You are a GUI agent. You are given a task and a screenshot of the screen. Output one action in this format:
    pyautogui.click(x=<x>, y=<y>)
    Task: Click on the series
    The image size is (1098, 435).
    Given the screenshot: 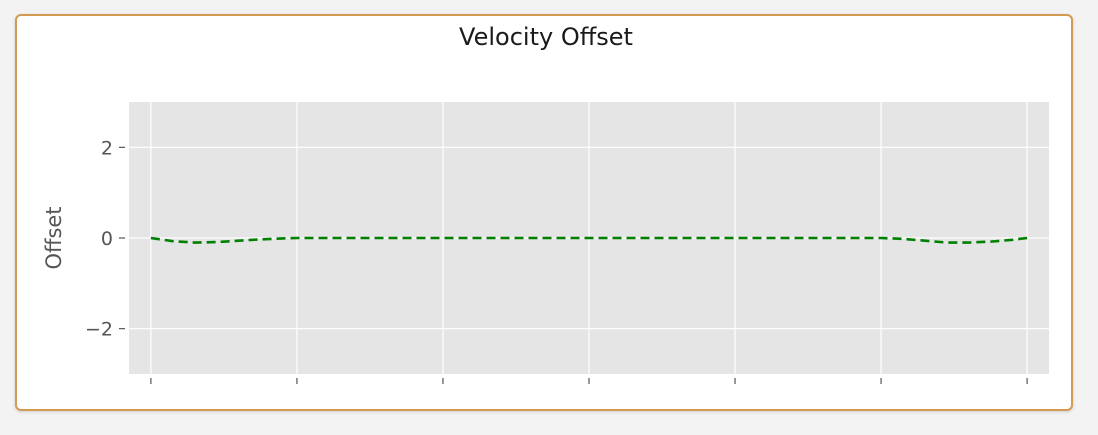 What is the action you would take?
    pyautogui.click(x=589, y=240)
    